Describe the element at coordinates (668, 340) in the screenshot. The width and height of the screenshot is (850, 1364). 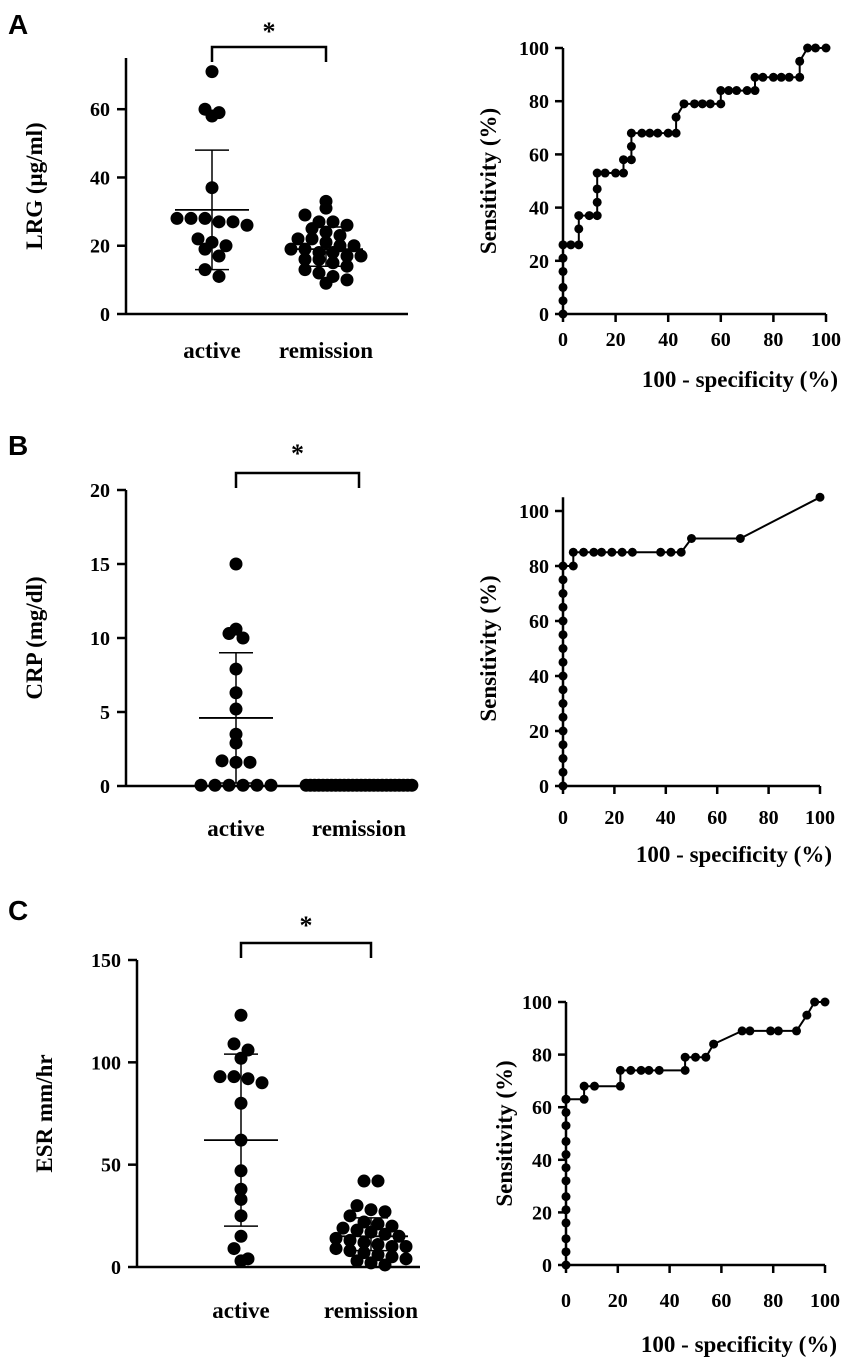
I see `x-tick-label: 40` at that location.